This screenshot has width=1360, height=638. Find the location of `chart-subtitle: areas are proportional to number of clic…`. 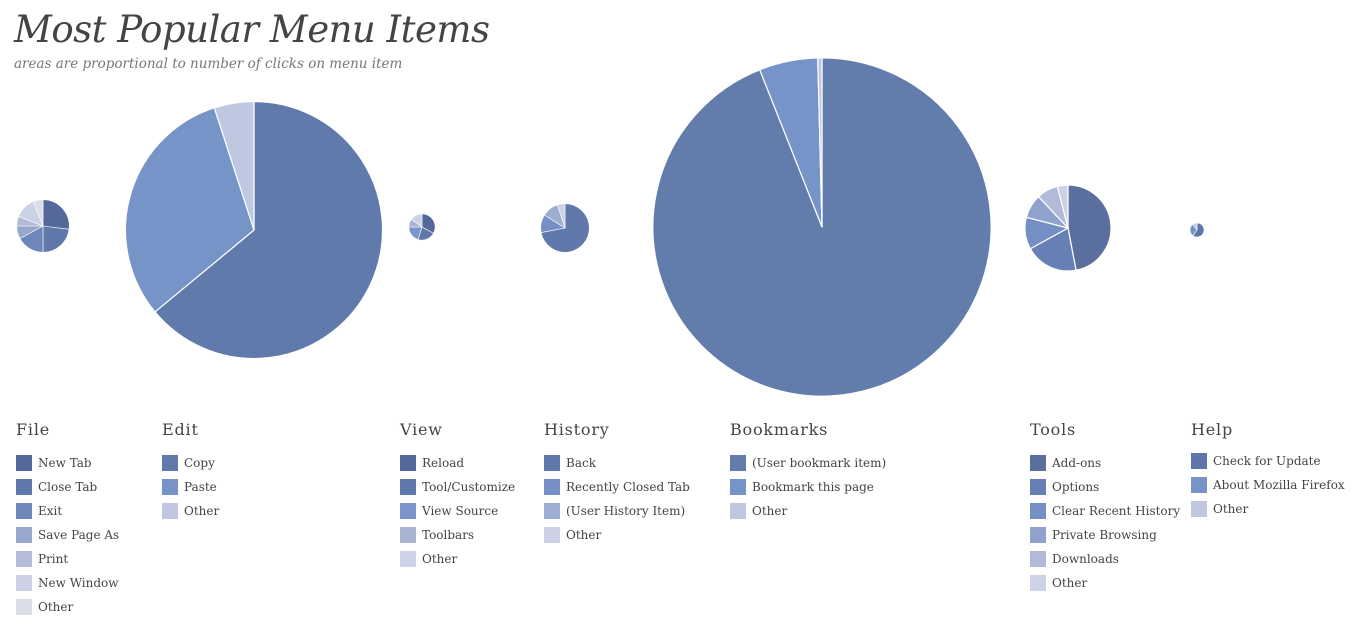

chart-subtitle: areas are proportional to number of clic… is located at coordinates (208, 64).